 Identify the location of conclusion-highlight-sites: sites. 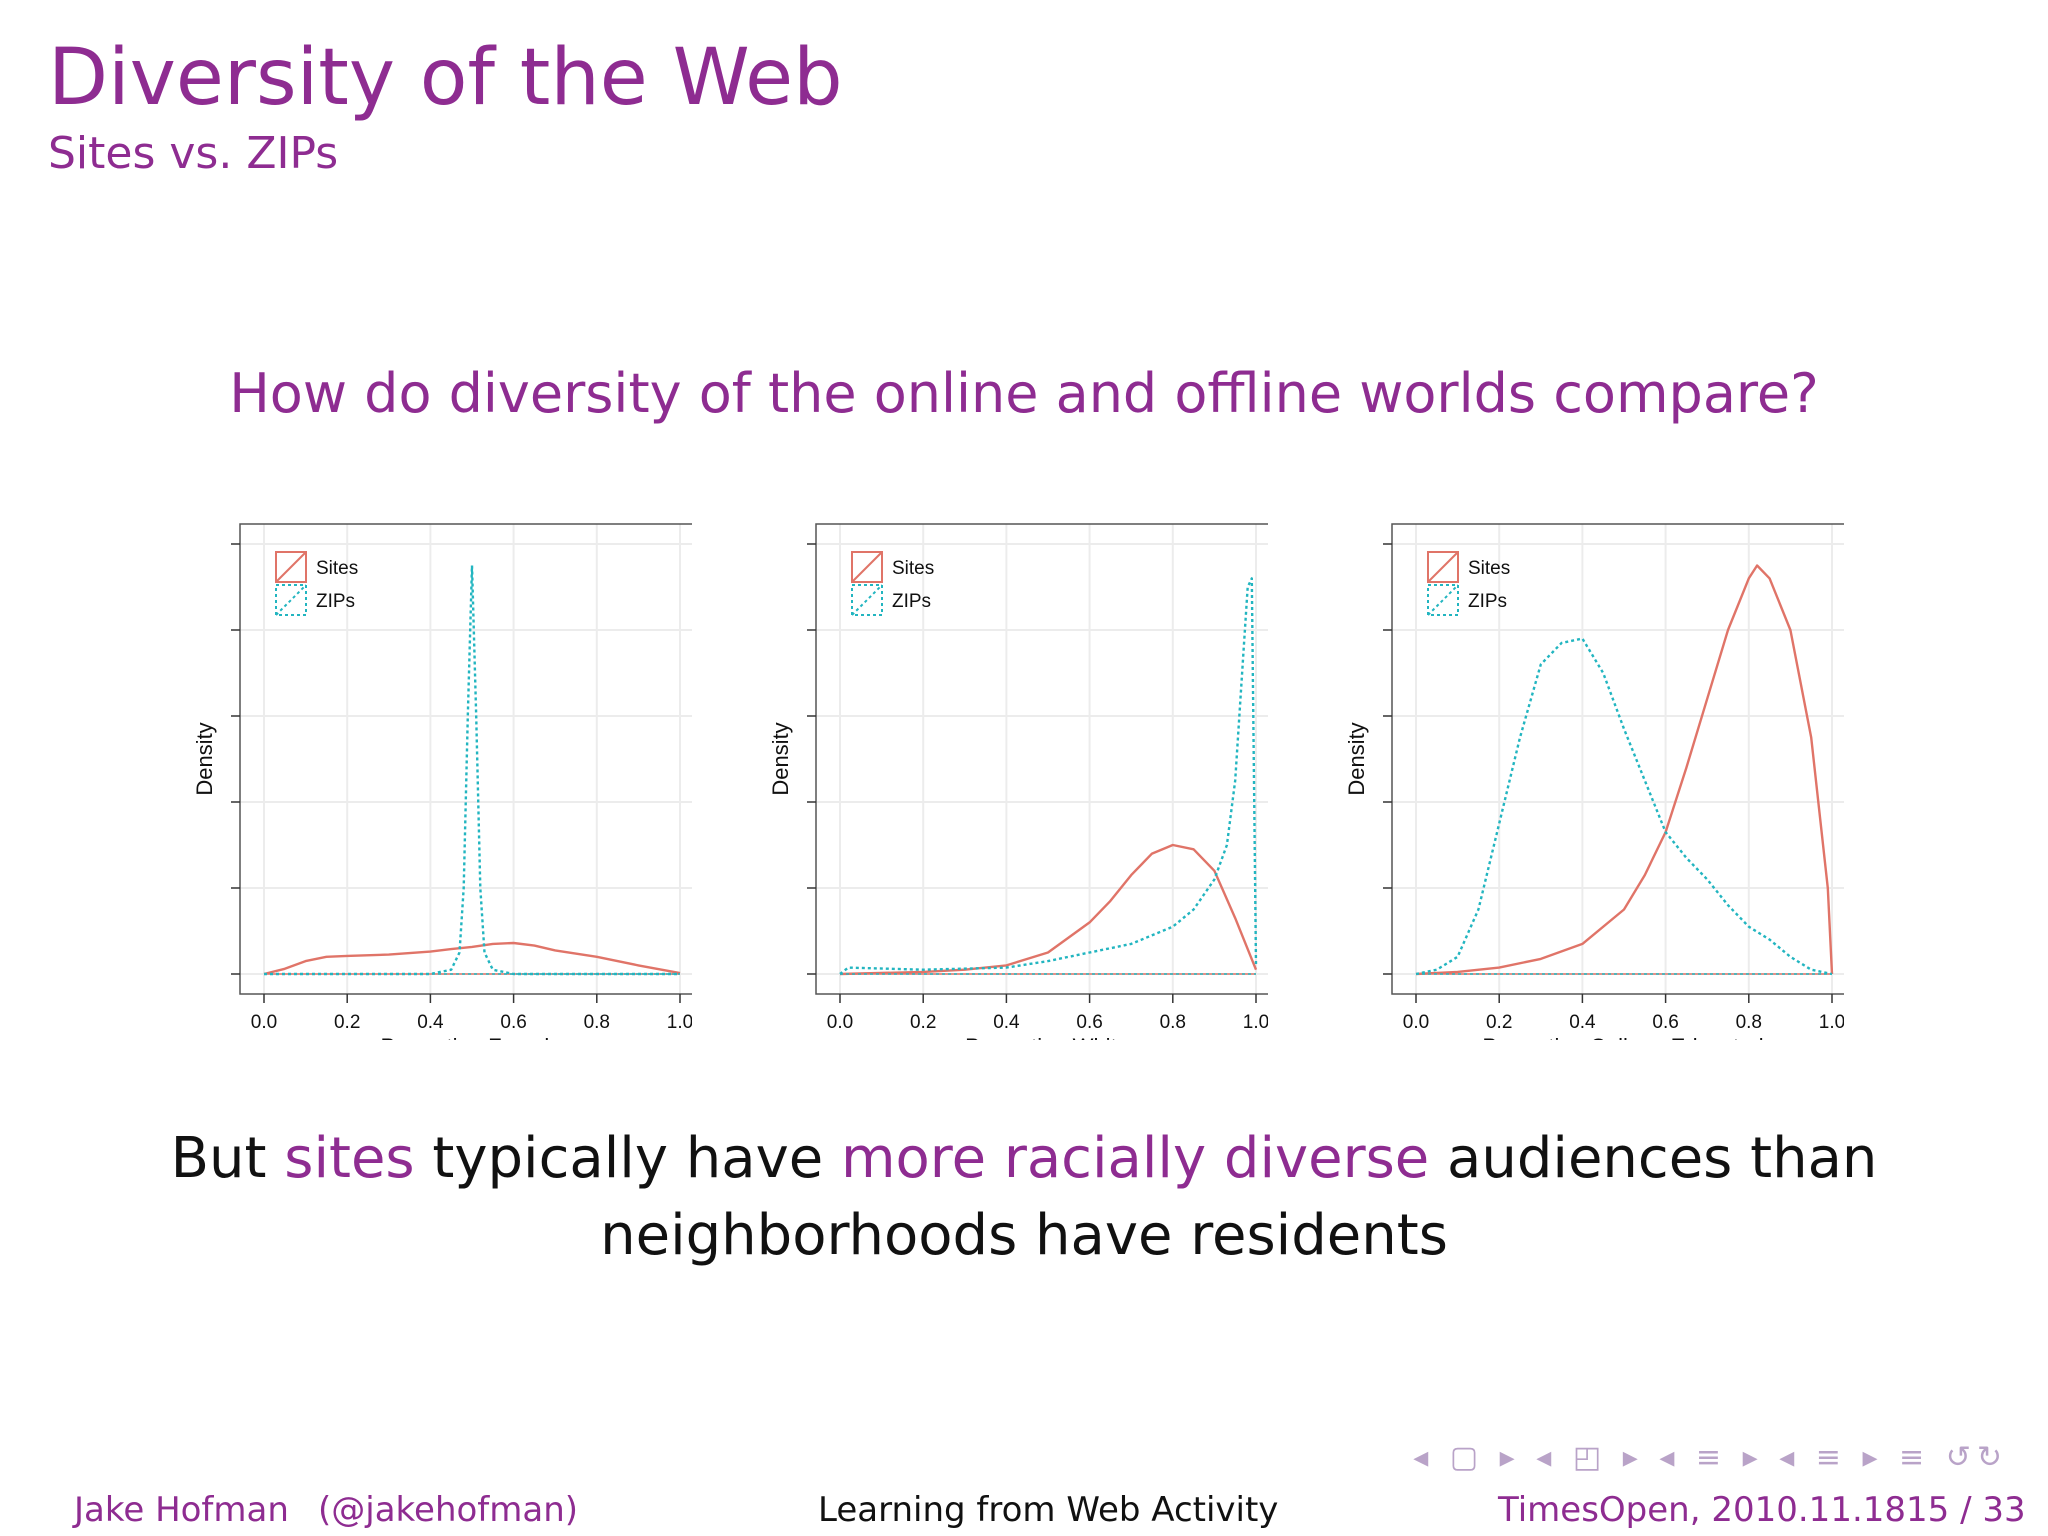
(349, 1158).